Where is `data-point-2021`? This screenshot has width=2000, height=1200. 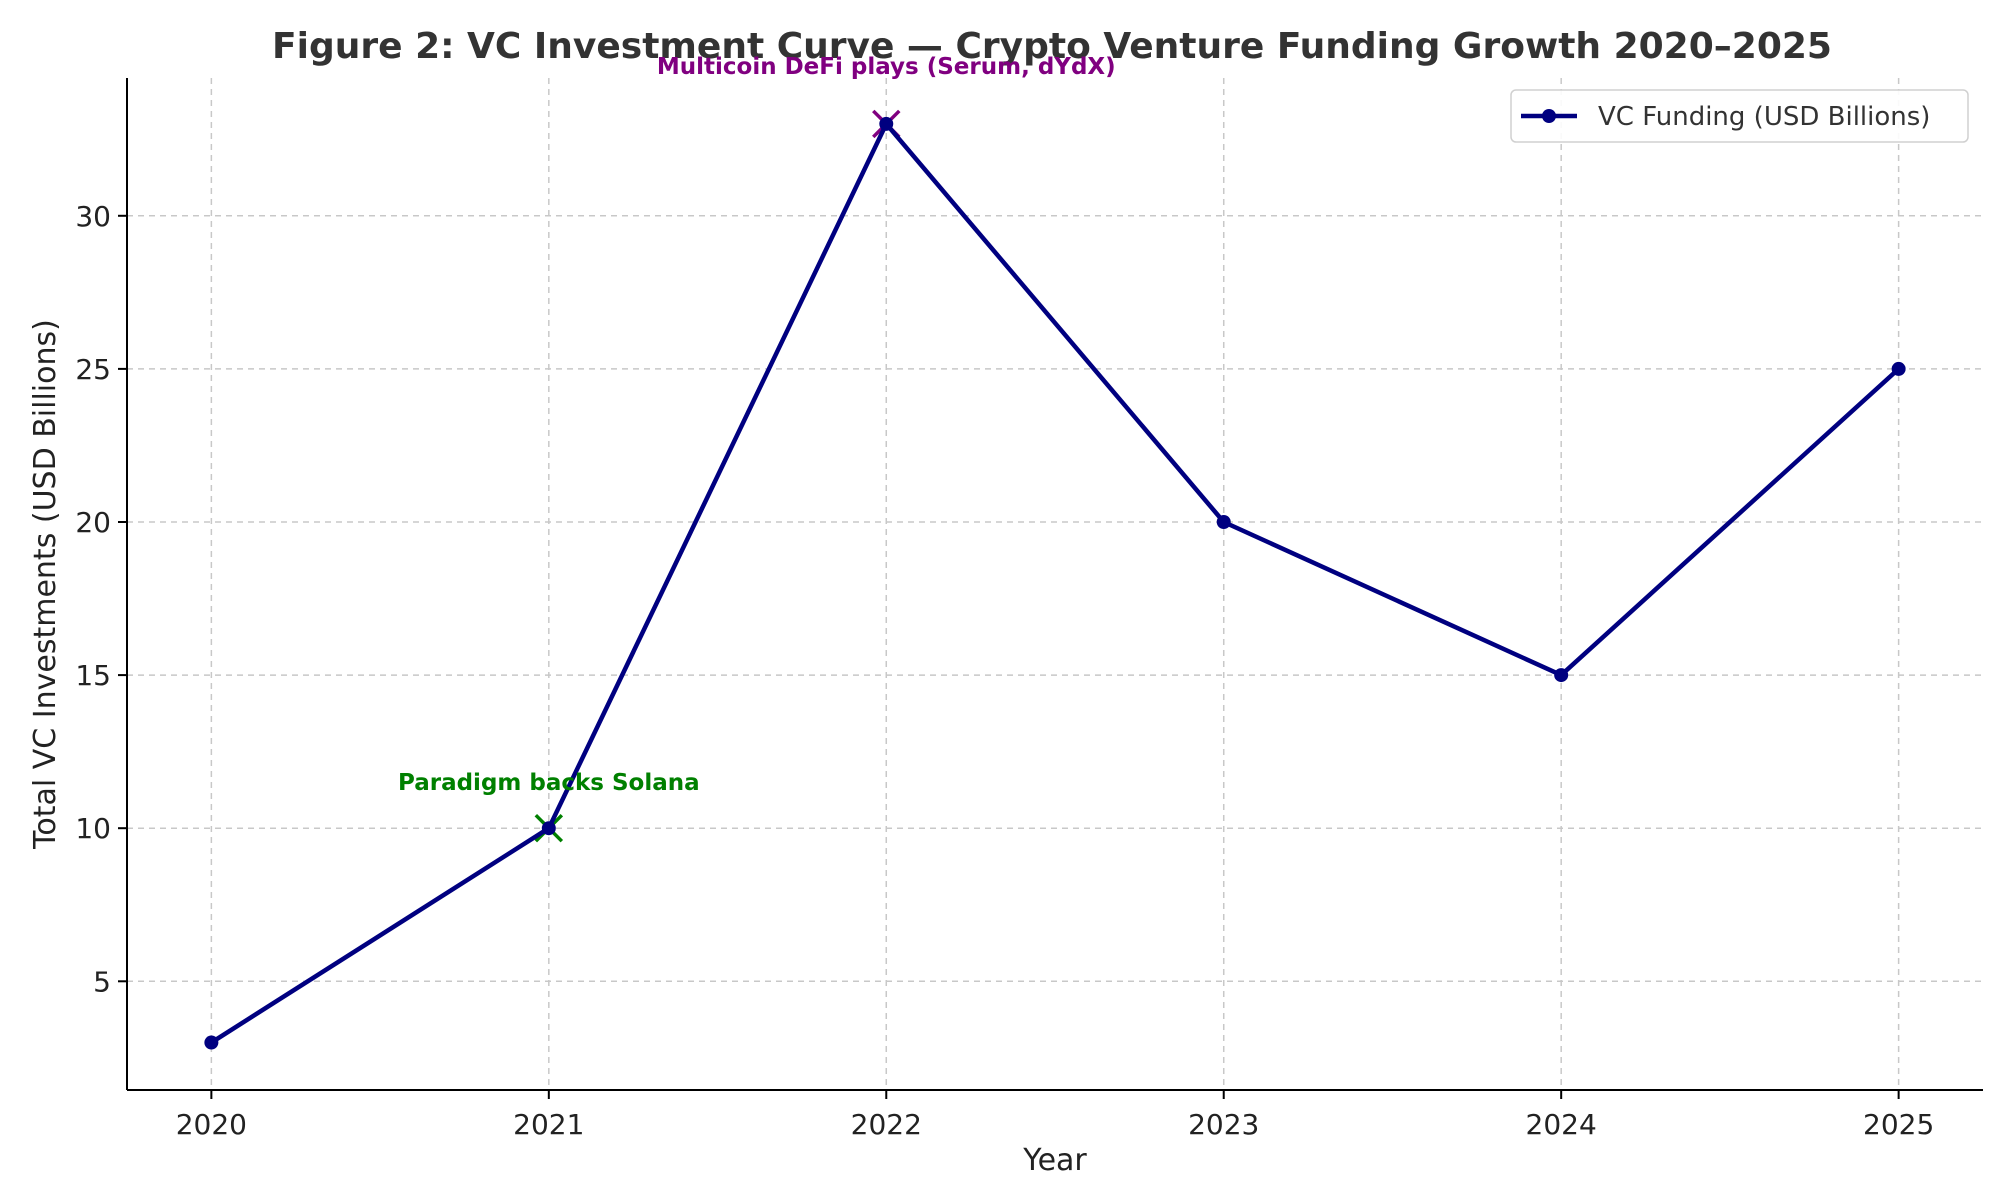
data-point-2021 is located at coordinates (548, 828).